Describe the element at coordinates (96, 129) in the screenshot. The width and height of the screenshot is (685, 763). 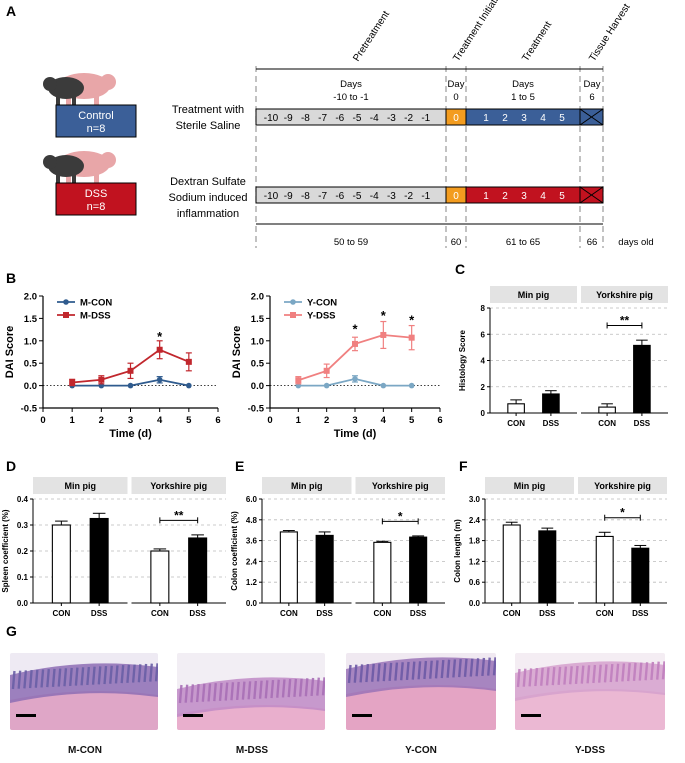
I see `control-box-line2: n=8` at that location.